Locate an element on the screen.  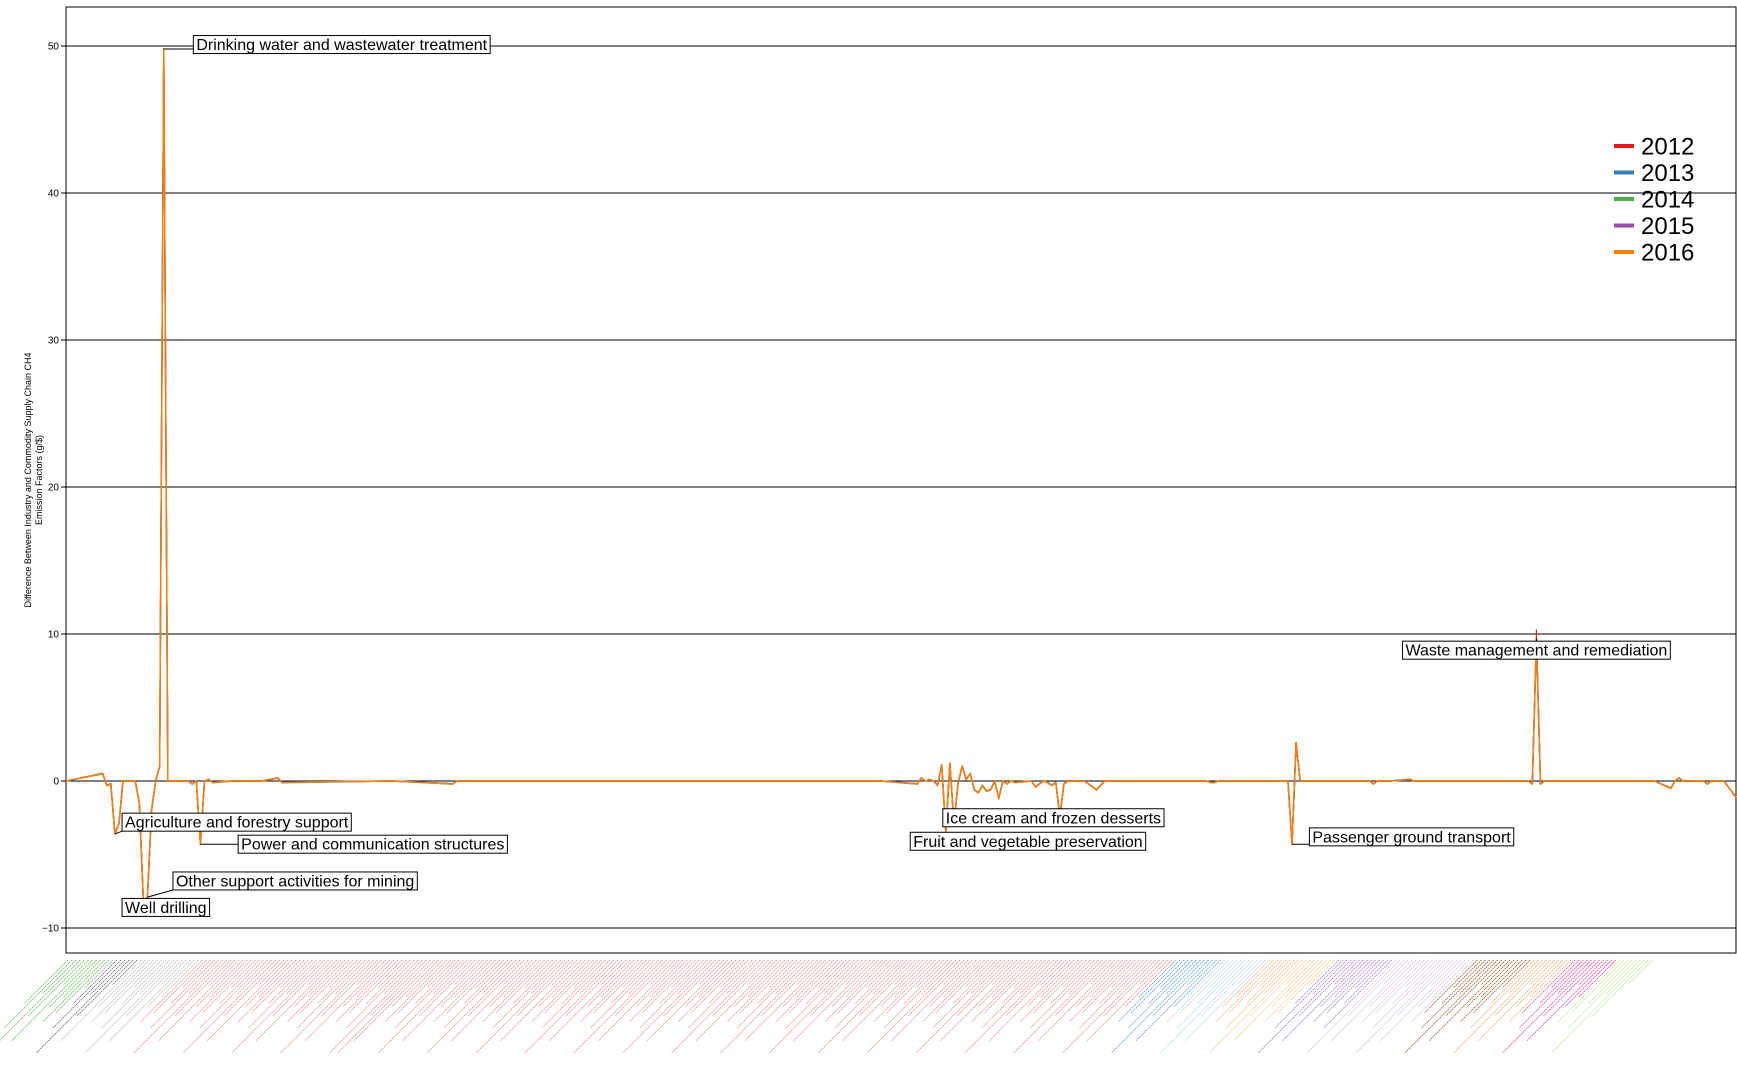
annotation-label: Other support activities for mining is located at coordinates (295, 881).